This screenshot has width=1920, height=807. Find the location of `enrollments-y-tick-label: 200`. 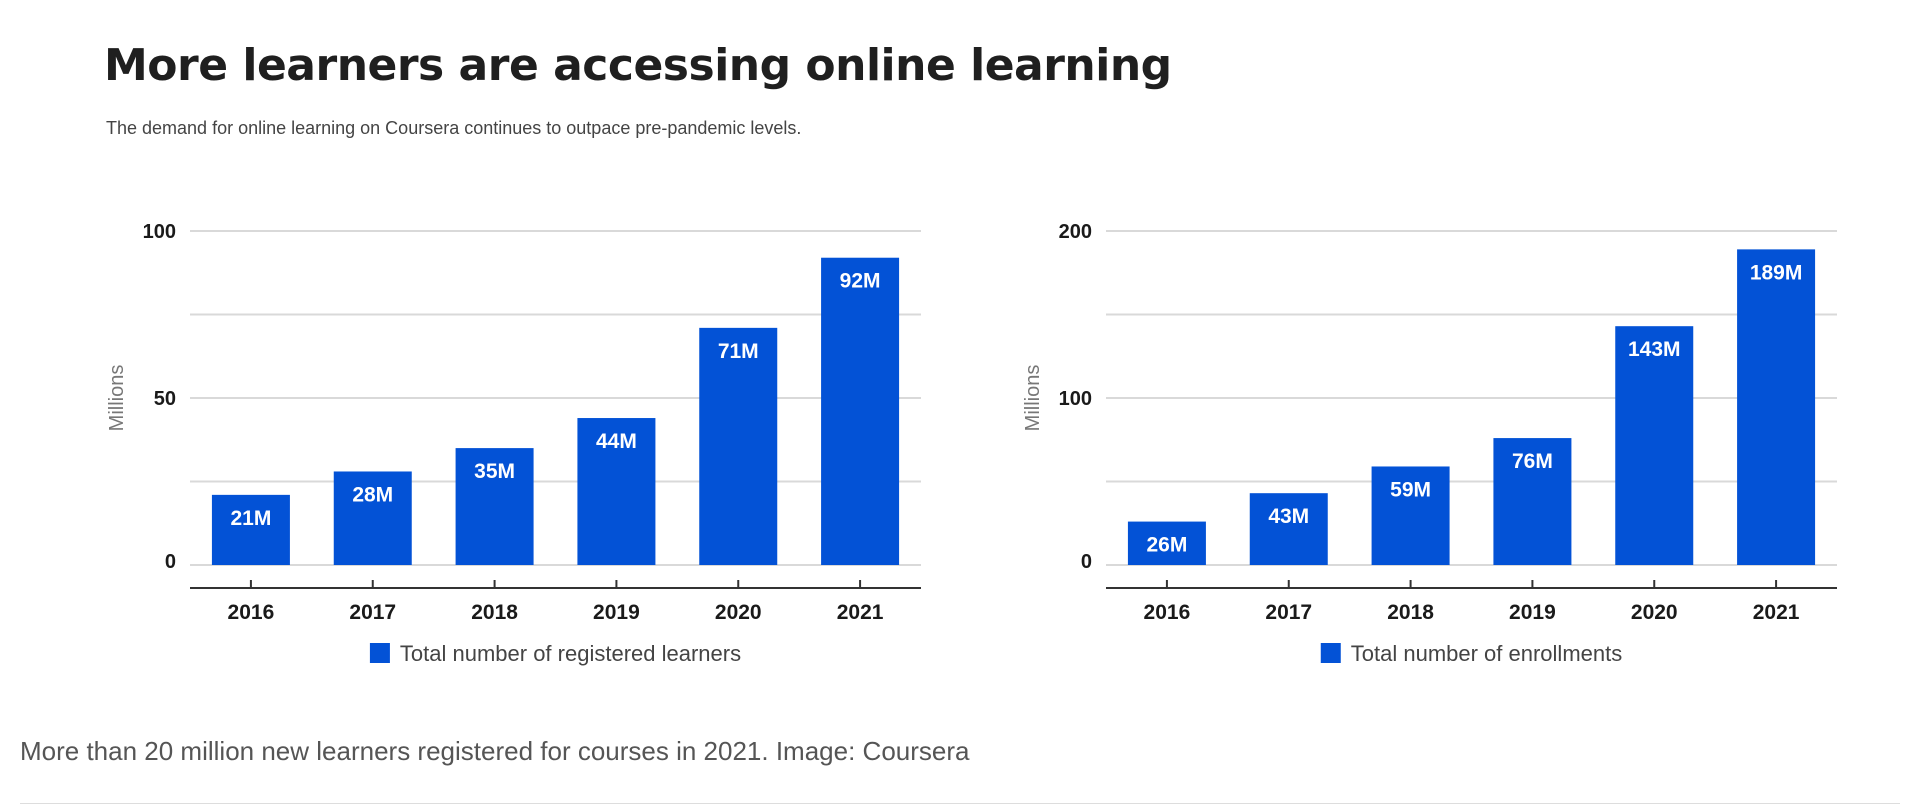

enrollments-y-tick-label: 200 is located at coordinates (1075, 232).